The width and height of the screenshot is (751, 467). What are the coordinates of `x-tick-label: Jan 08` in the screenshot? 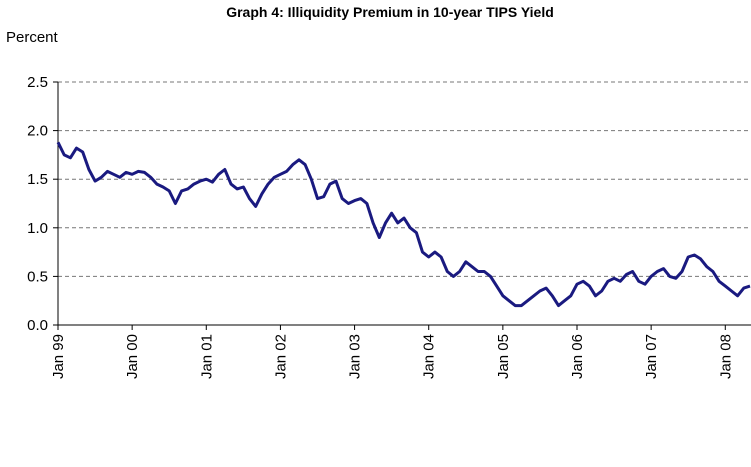 It's located at (725, 356).